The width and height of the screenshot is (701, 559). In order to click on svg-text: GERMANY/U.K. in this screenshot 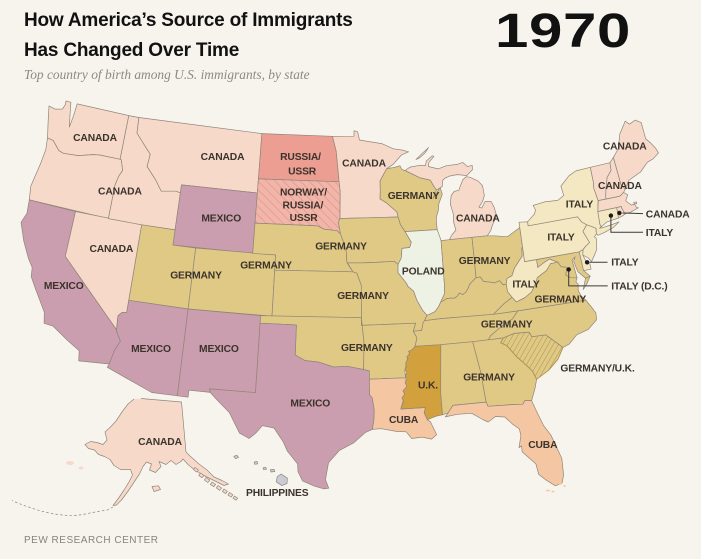, I will do `click(597, 369)`.